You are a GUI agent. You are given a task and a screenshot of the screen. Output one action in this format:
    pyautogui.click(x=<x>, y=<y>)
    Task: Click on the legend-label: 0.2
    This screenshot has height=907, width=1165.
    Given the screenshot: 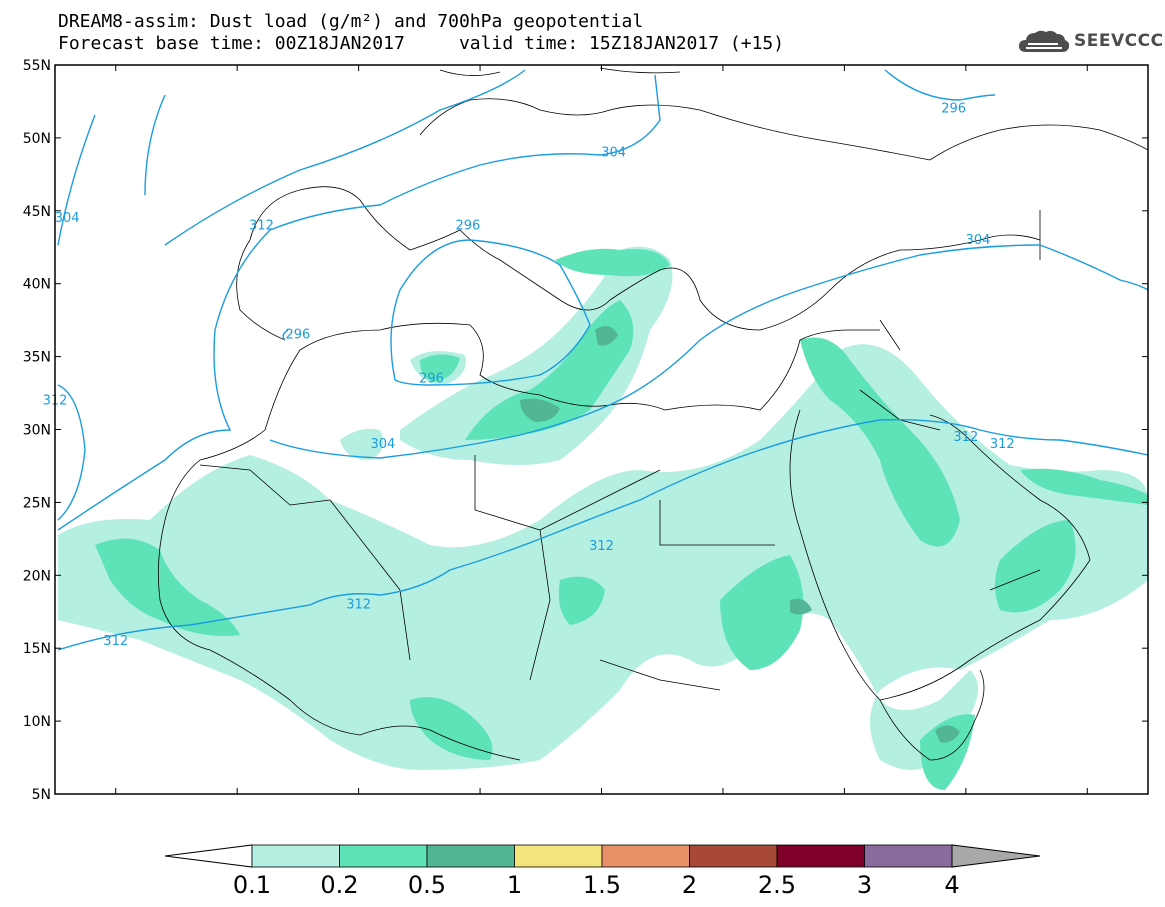 What is the action you would take?
    pyautogui.click(x=339, y=885)
    